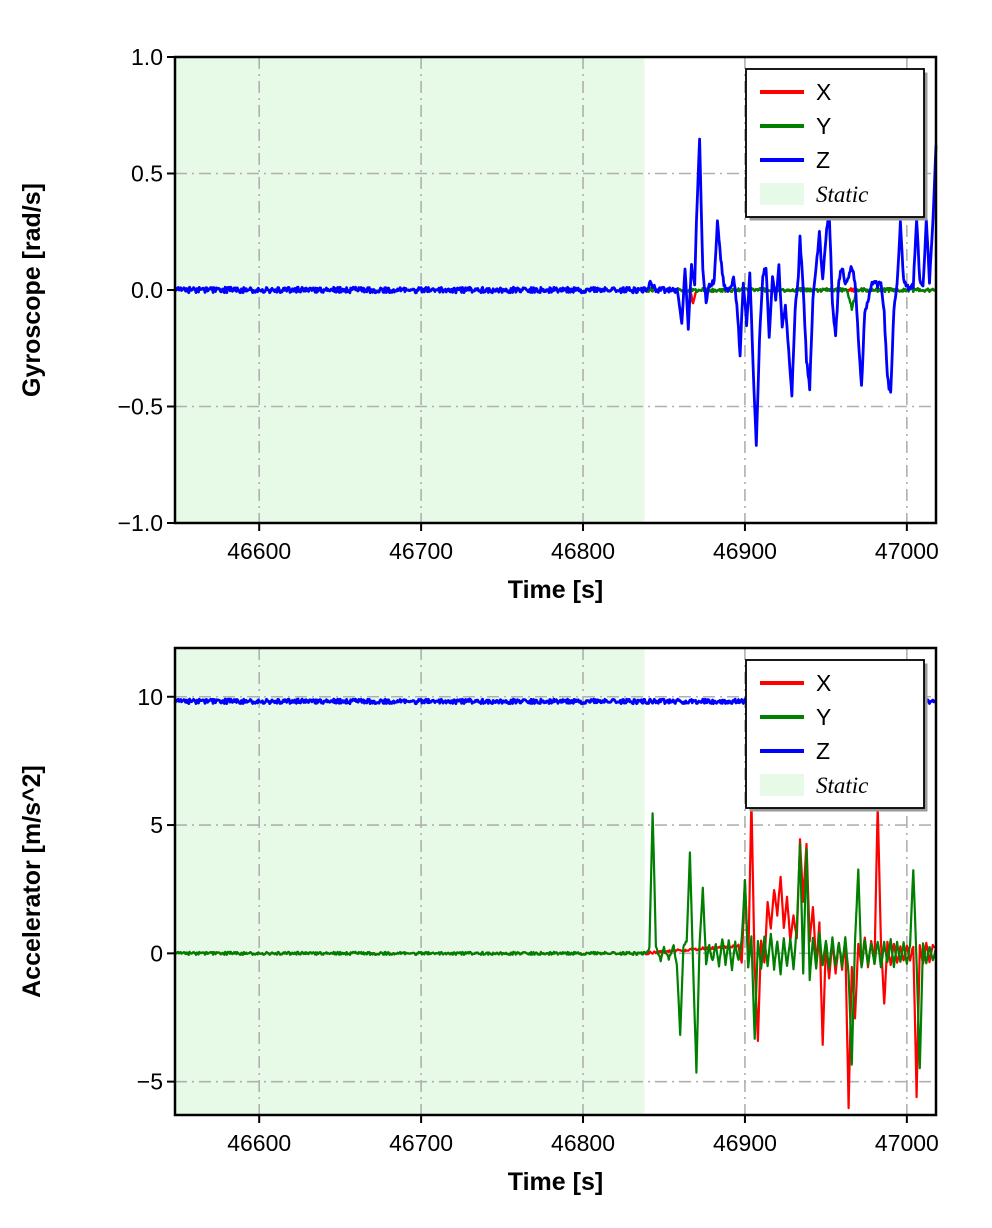 This screenshot has height=1228, width=992. What do you see at coordinates (32, 290) in the screenshot?
I see `y-axis-label: Gyroscope [rad/s]` at bounding box center [32, 290].